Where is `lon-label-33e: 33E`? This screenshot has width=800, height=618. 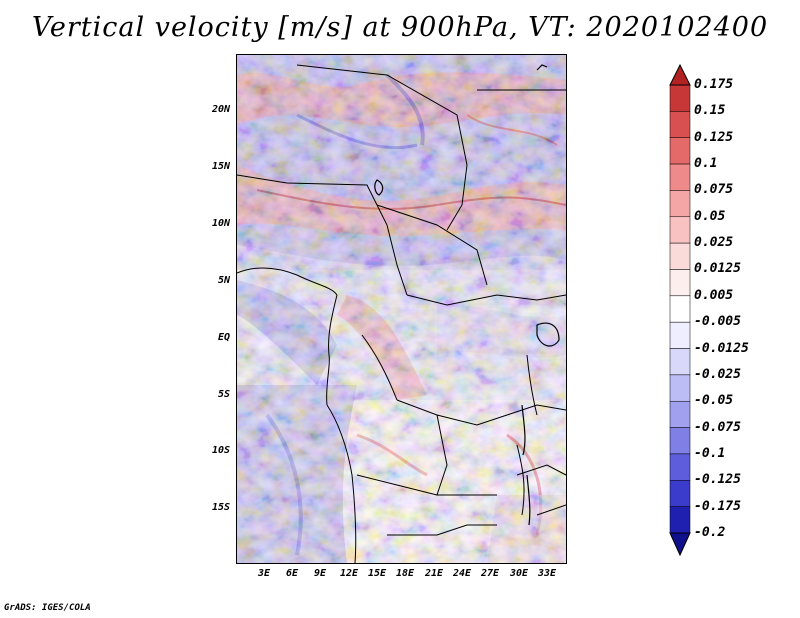 lon-label-33e: 33E is located at coordinates (547, 573).